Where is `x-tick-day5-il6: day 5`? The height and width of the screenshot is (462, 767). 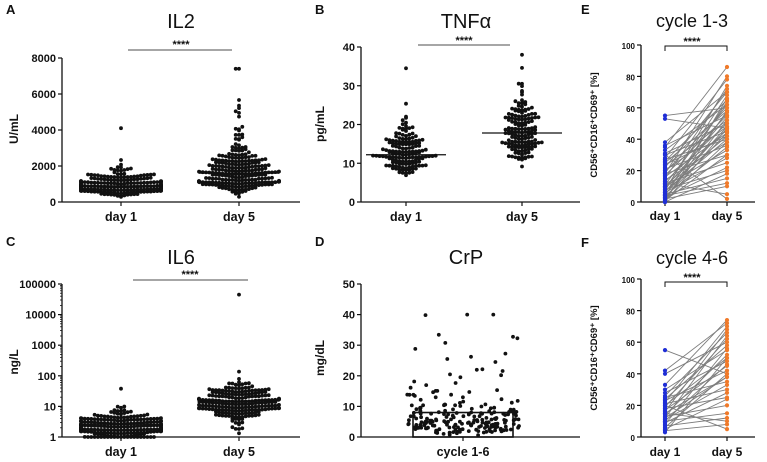
x-tick-day5-il6: day 5 is located at coordinates (239, 452).